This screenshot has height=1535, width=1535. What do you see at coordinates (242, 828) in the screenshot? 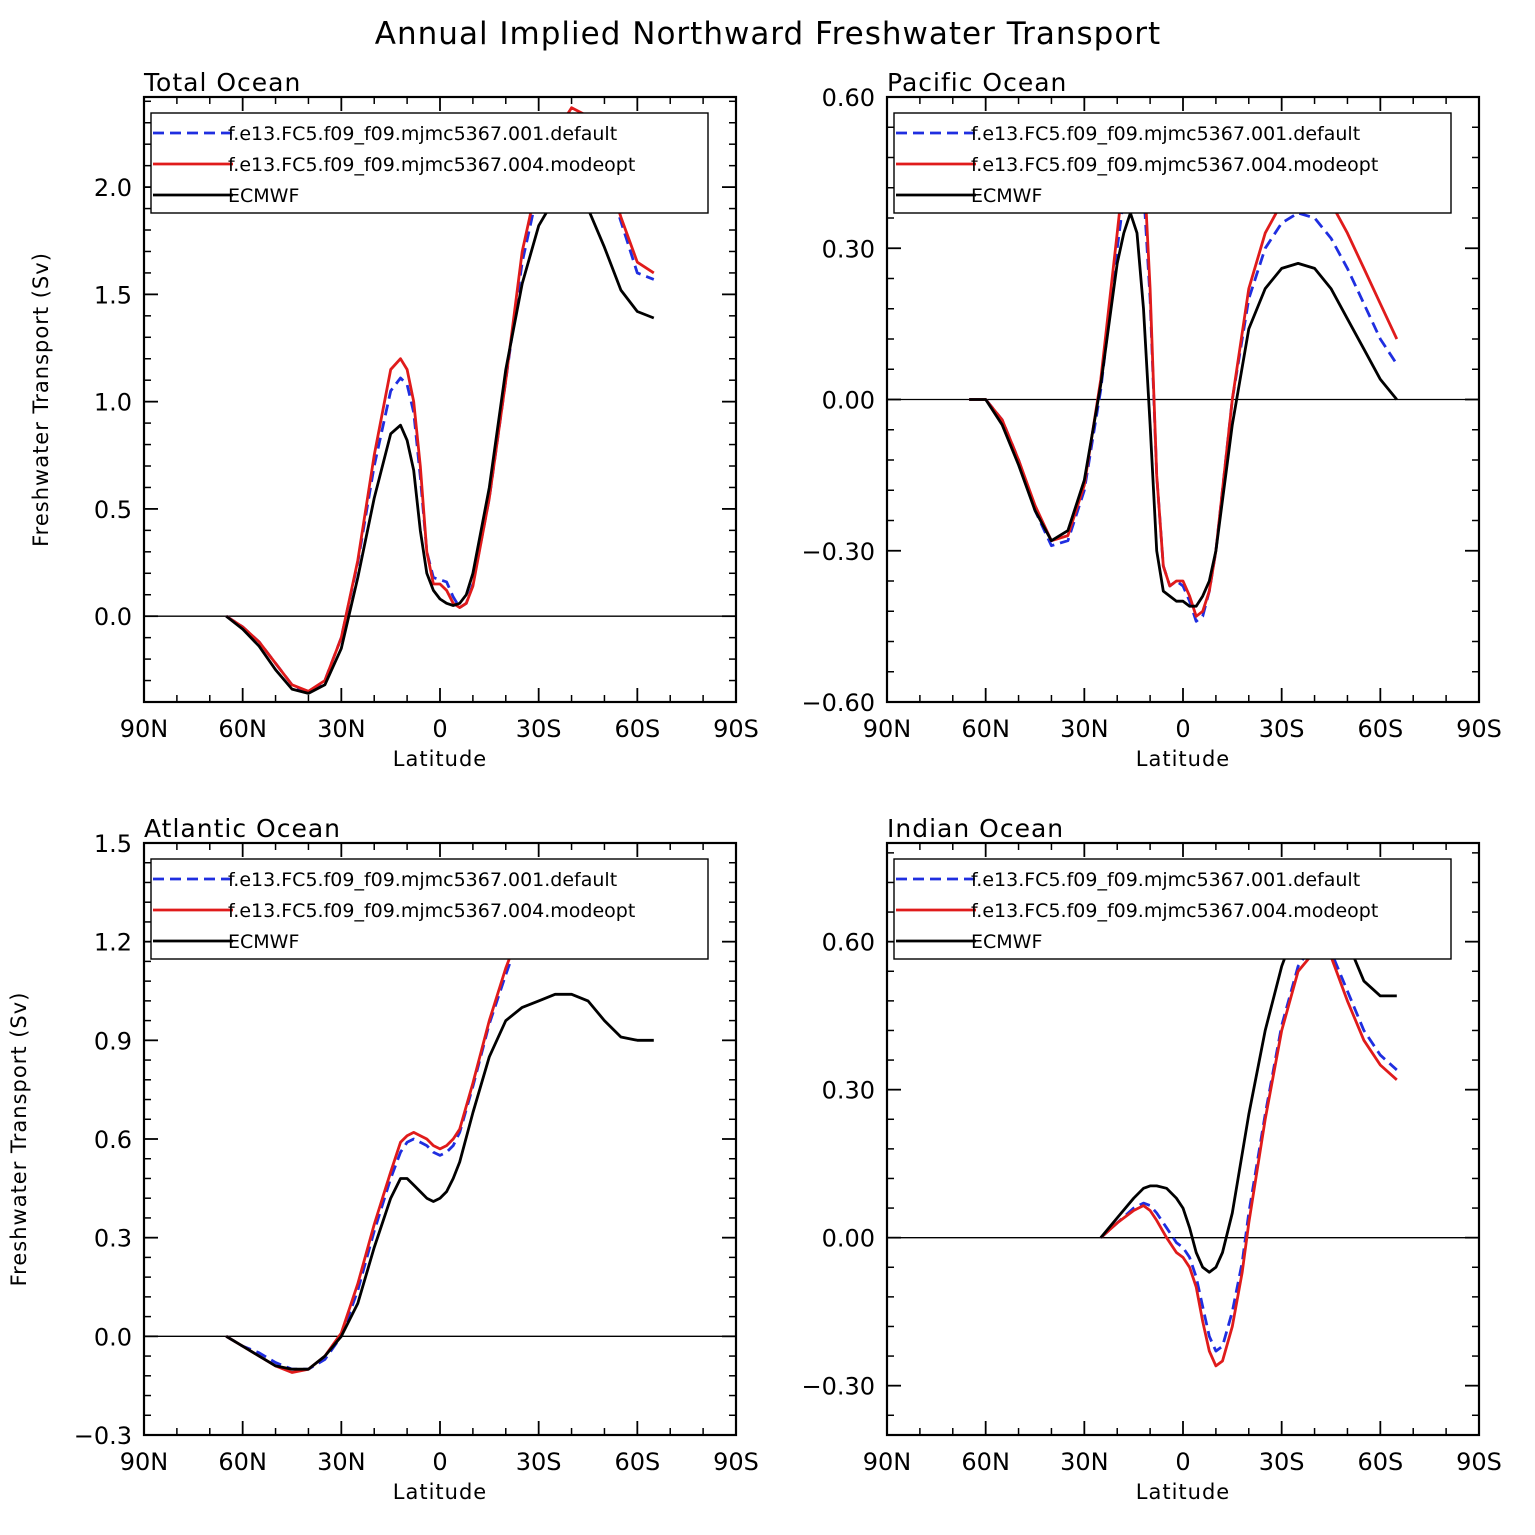
I see `panel-title: Atlantic Ocean` at bounding box center [242, 828].